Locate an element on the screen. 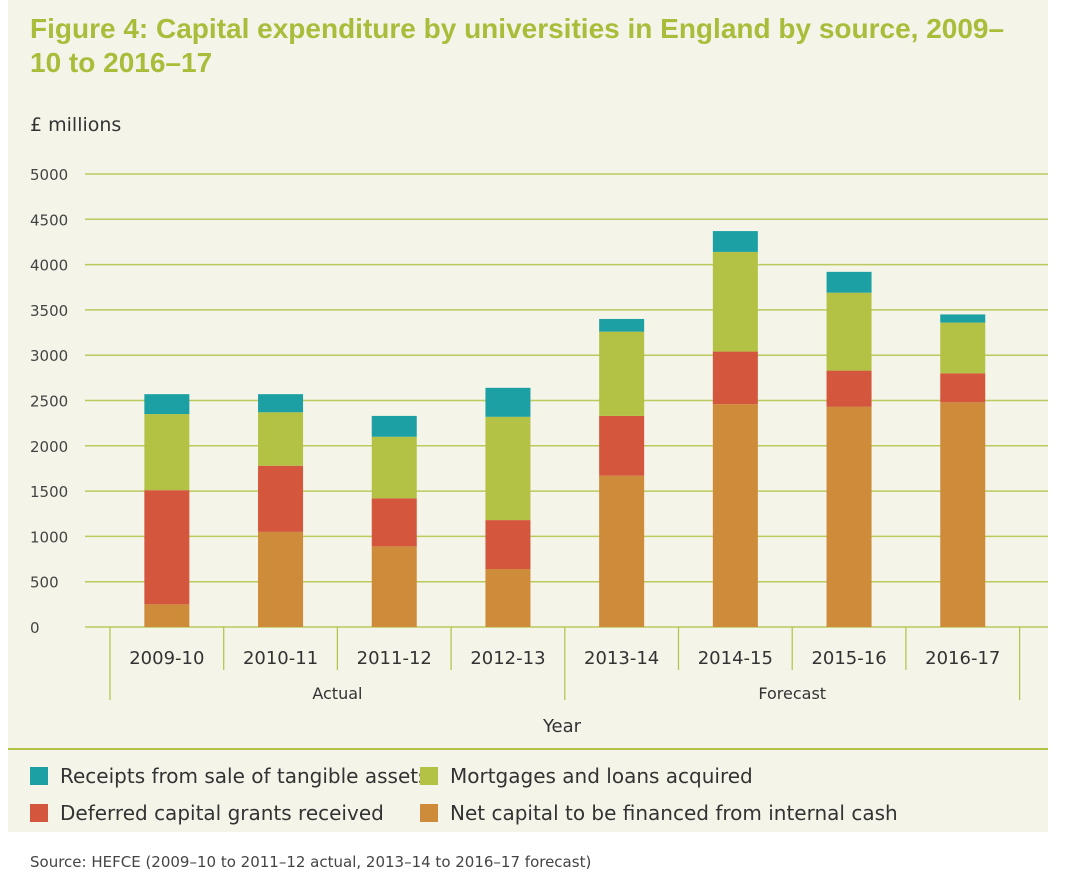 The image size is (1074, 889). y-tick-label: 4000 is located at coordinates (49, 266).